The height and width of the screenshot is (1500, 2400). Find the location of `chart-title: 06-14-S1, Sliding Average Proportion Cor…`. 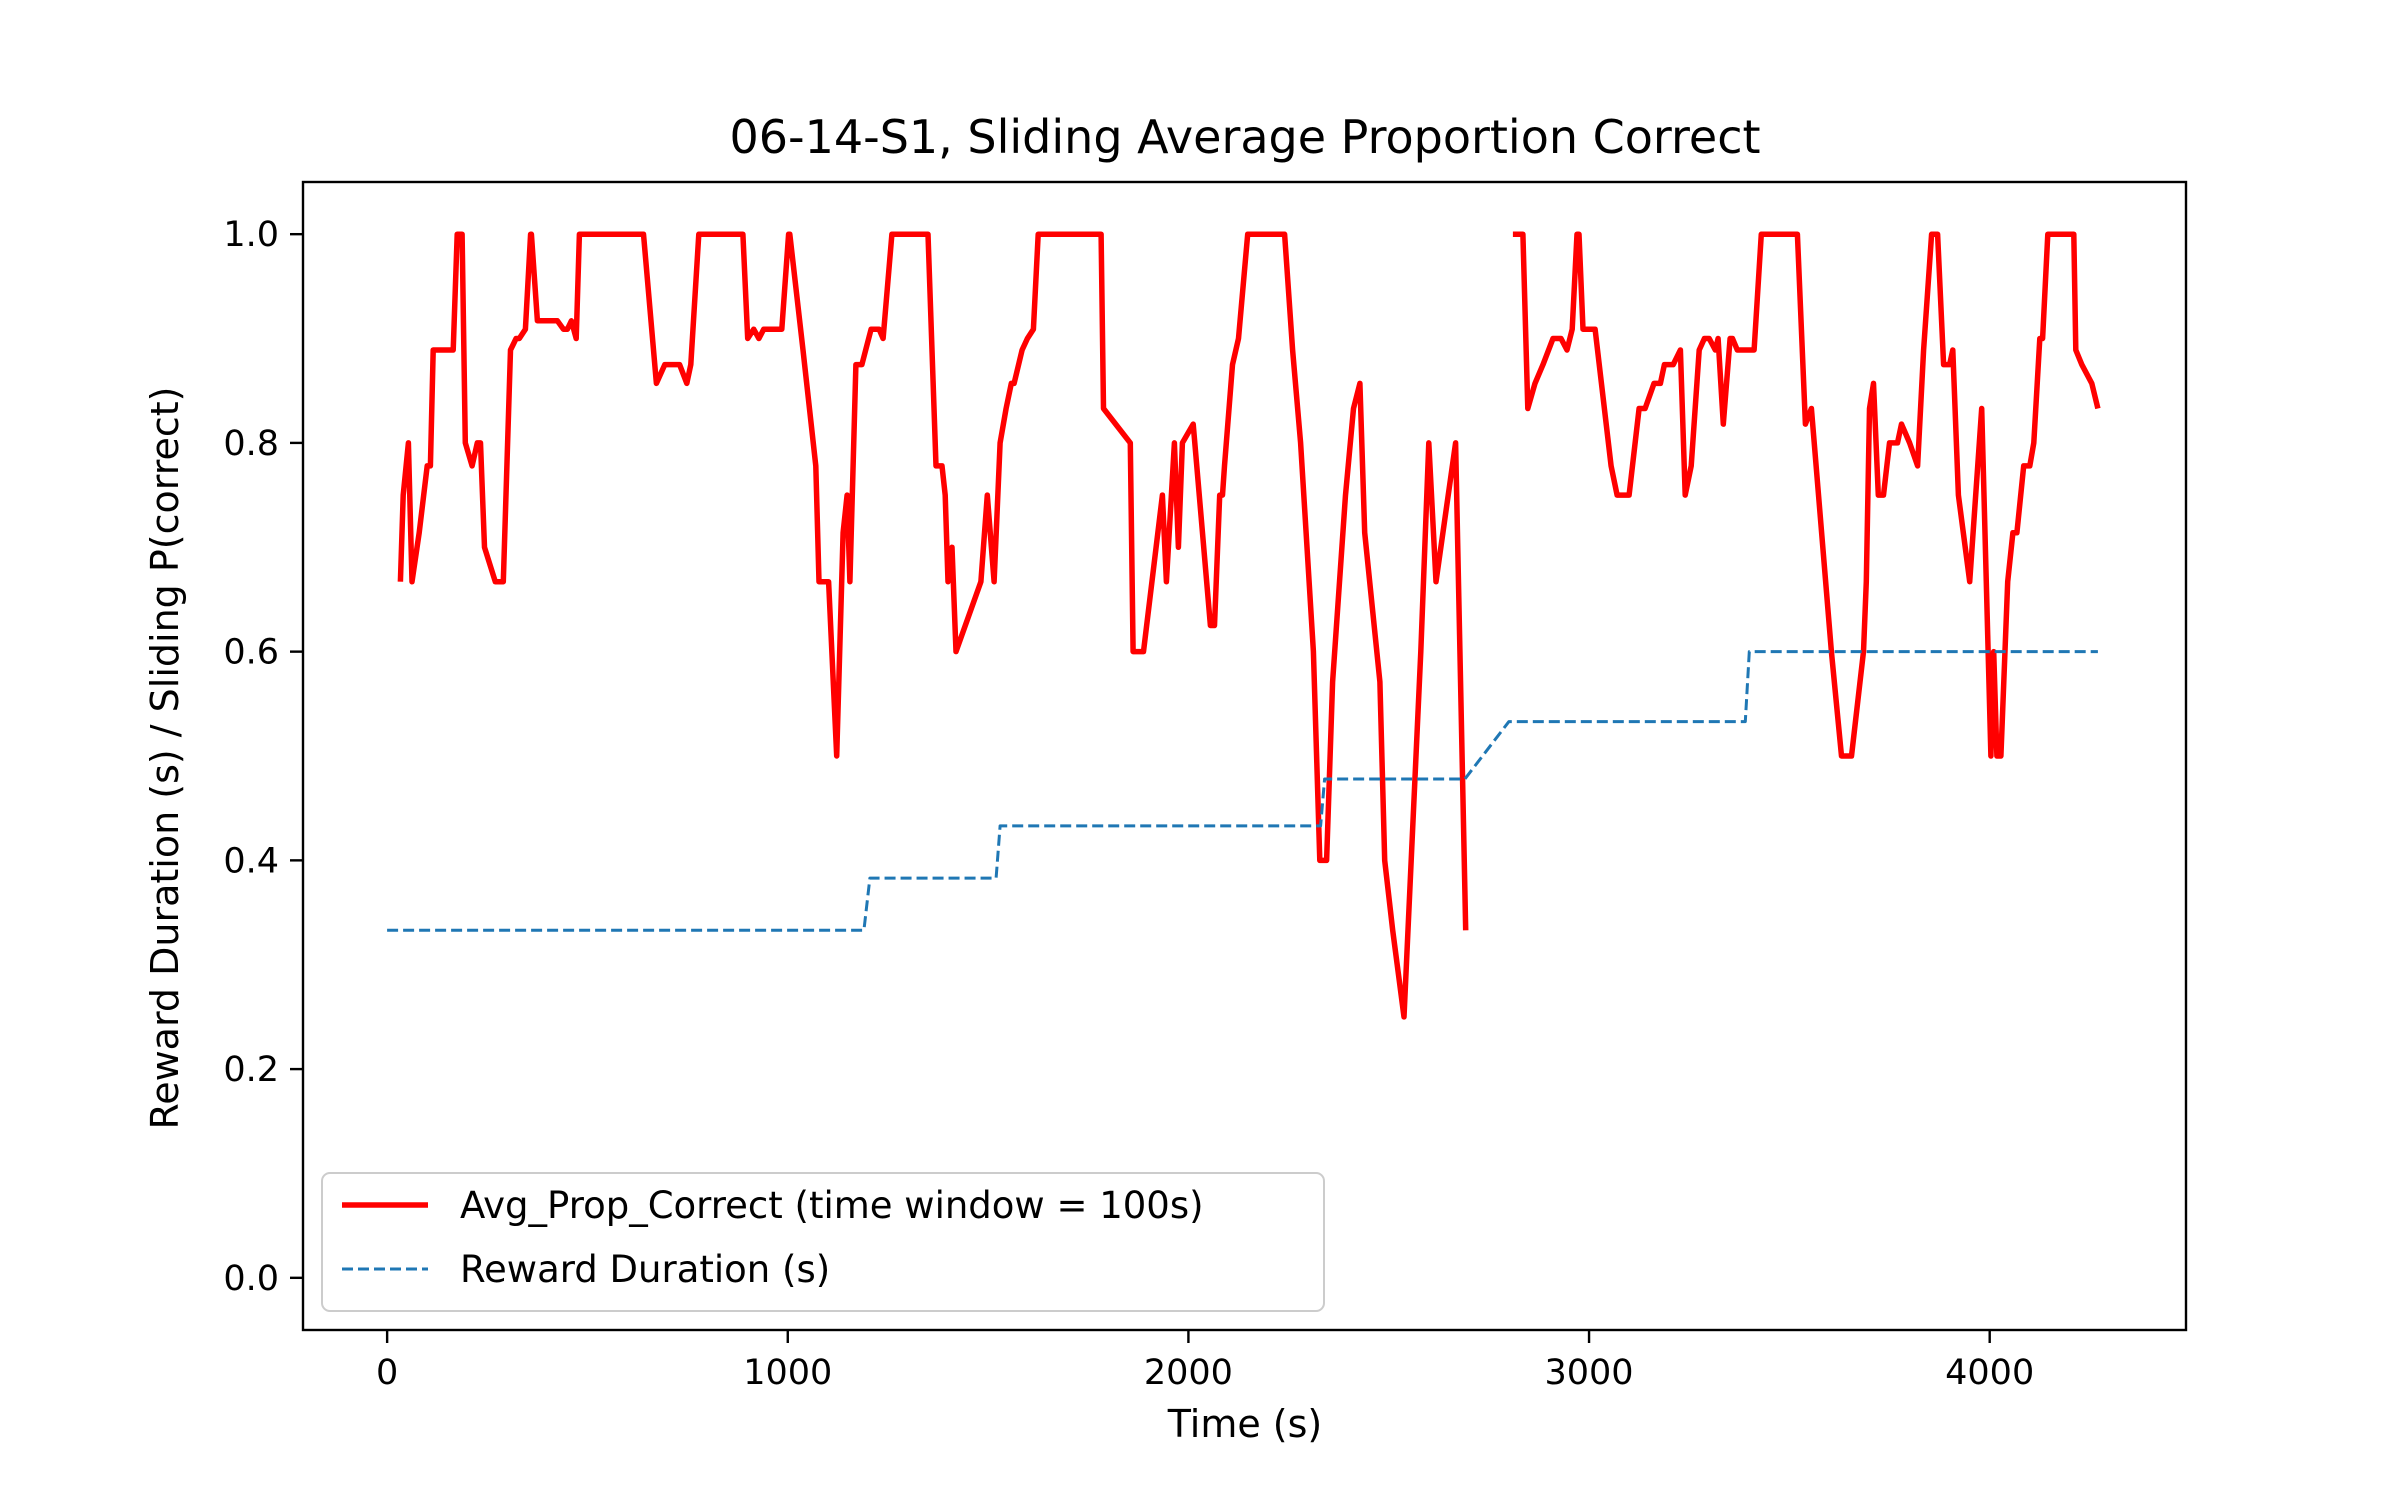

chart-title: 06-14-S1, Sliding Average Proportion Cor… is located at coordinates (1244, 137).